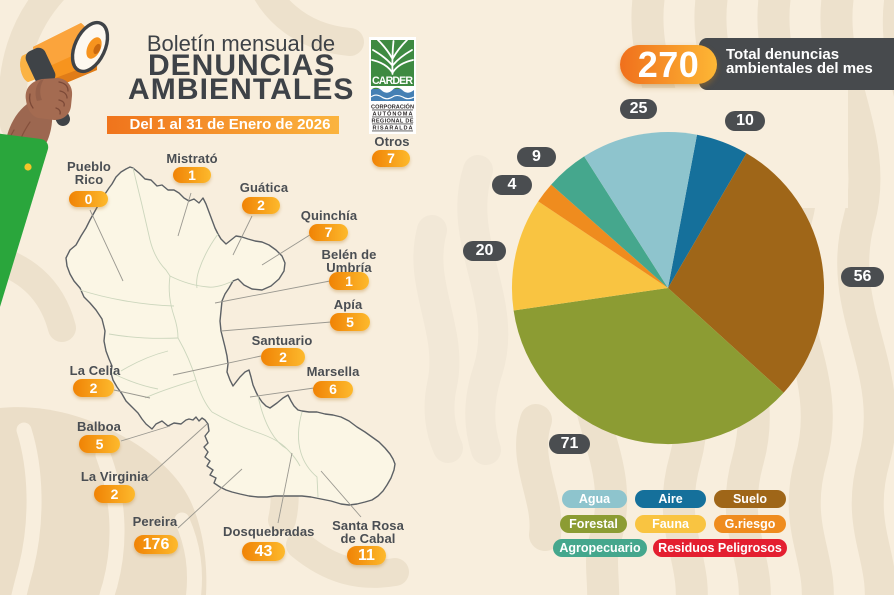 Image resolution: width=894 pixels, height=595 pixels. Describe the element at coordinates (393, 114) in the screenshot. I see `svg-text: AUTÓNOMA` at that location.